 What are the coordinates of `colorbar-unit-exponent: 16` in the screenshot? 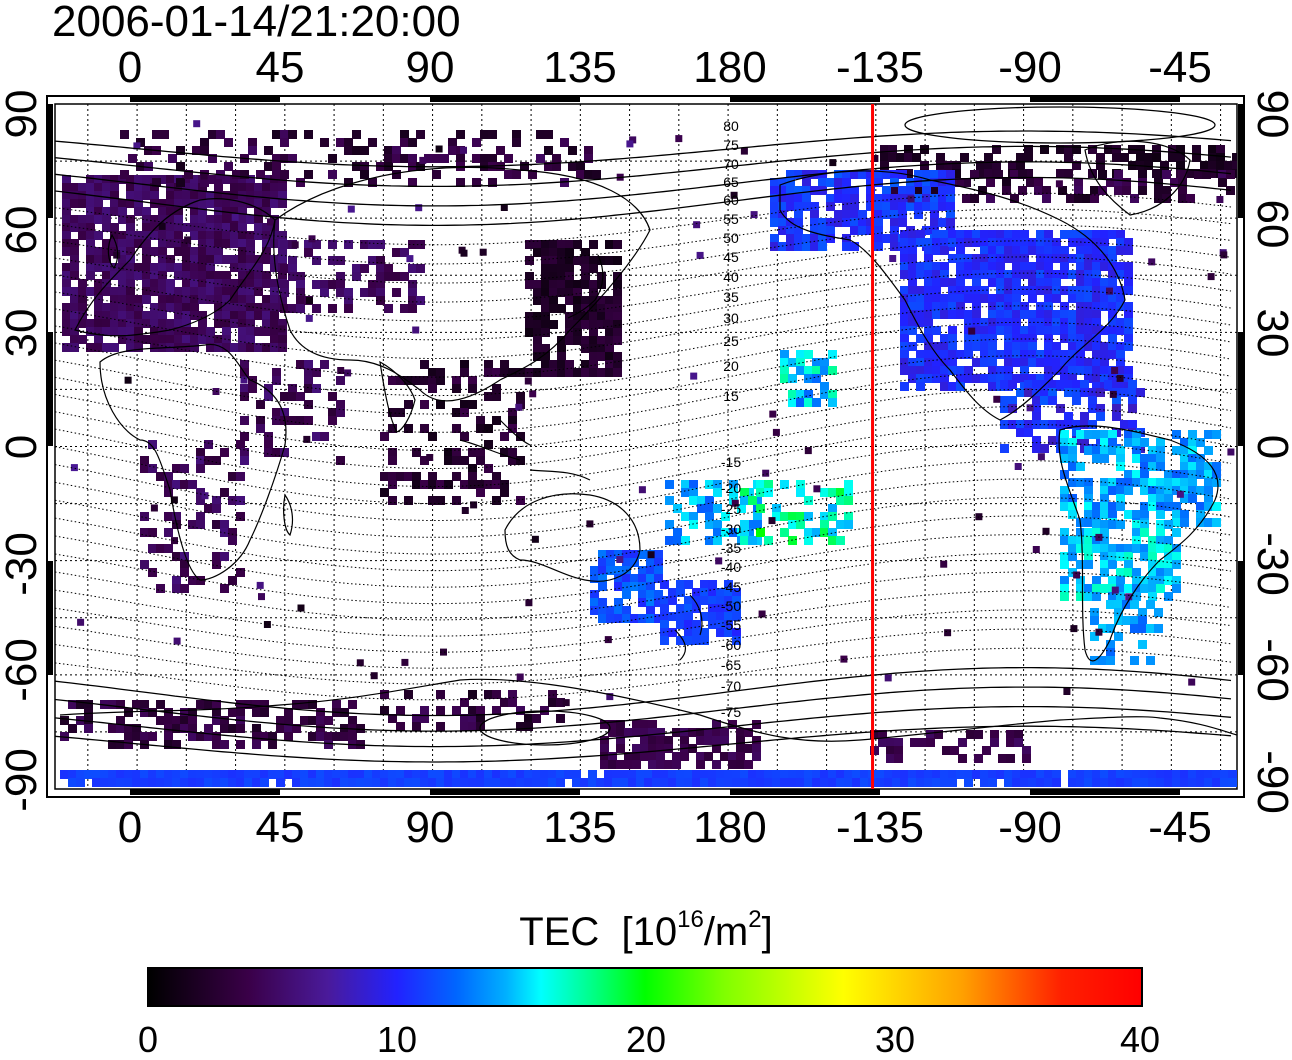 It's located at (690, 919).